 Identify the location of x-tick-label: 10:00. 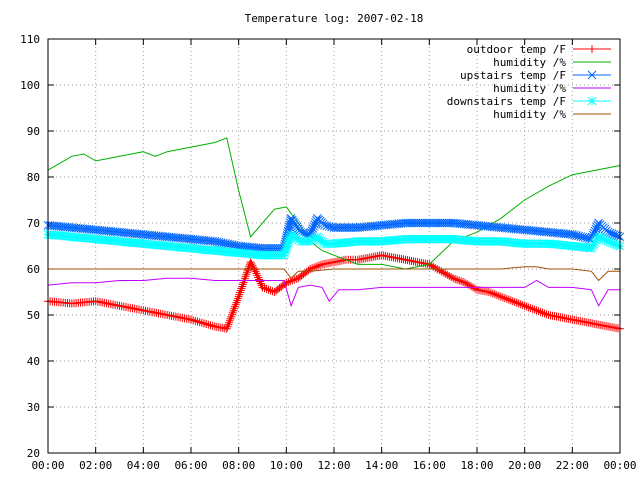
(286, 465).